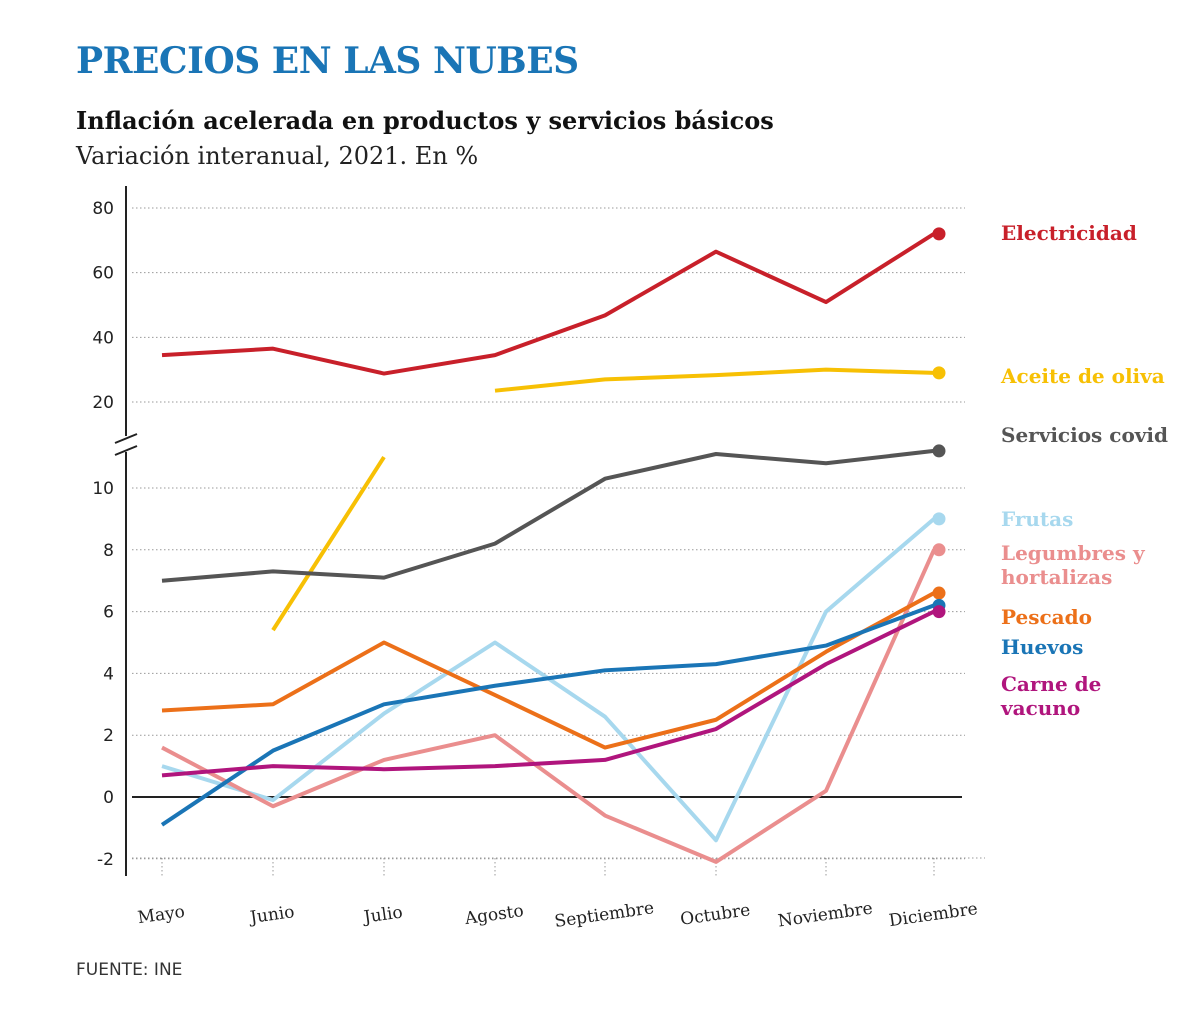  What do you see at coordinates (382, 914) in the screenshot?
I see `x-tick-label: Julio` at bounding box center [382, 914].